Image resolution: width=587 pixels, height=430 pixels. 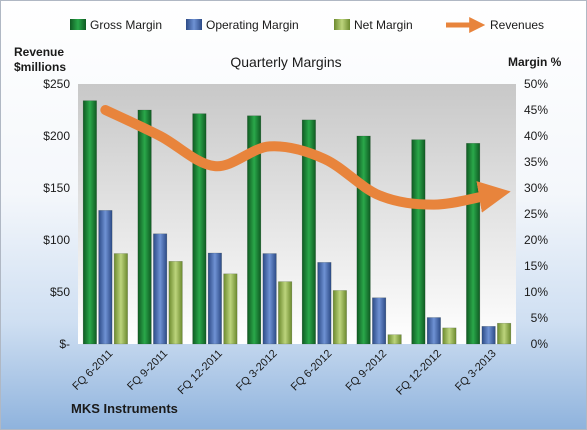 What do you see at coordinates (517, 25) in the screenshot?
I see `legend-label-revenues: Revenues` at bounding box center [517, 25].